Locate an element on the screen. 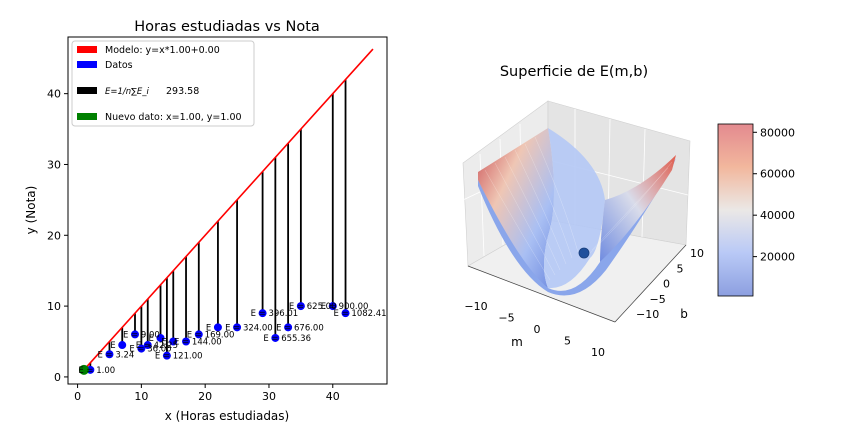 Image resolution: width=844 pixels, height=433 pixels. colorbar-tick-label: 40000 is located at coordinates (777, 215).